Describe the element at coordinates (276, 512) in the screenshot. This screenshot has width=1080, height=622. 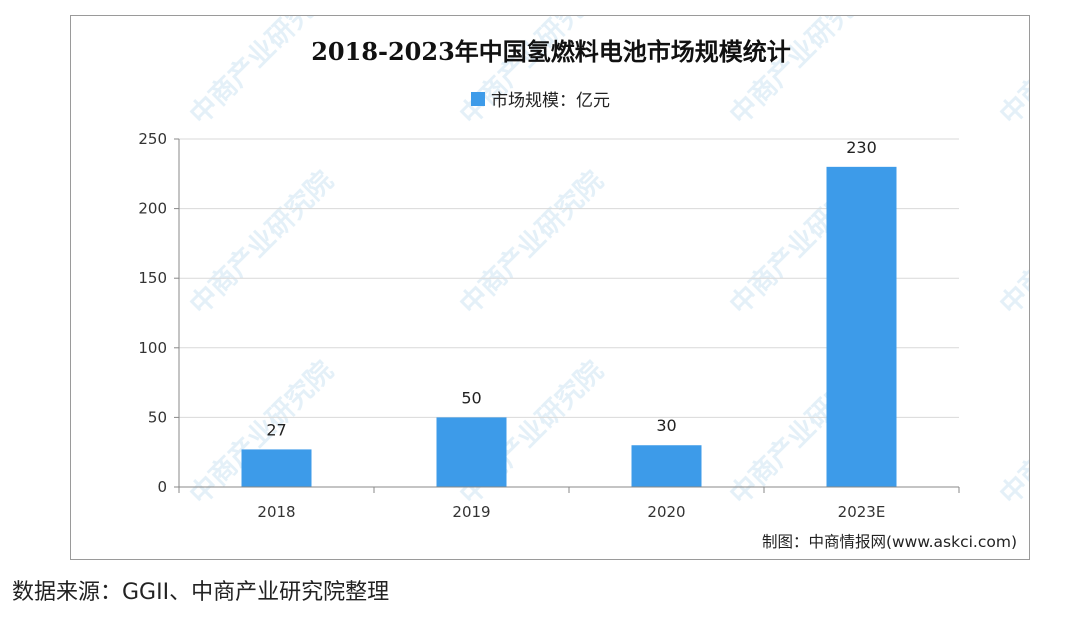
I see `x-tick-label: 2018` at that location.